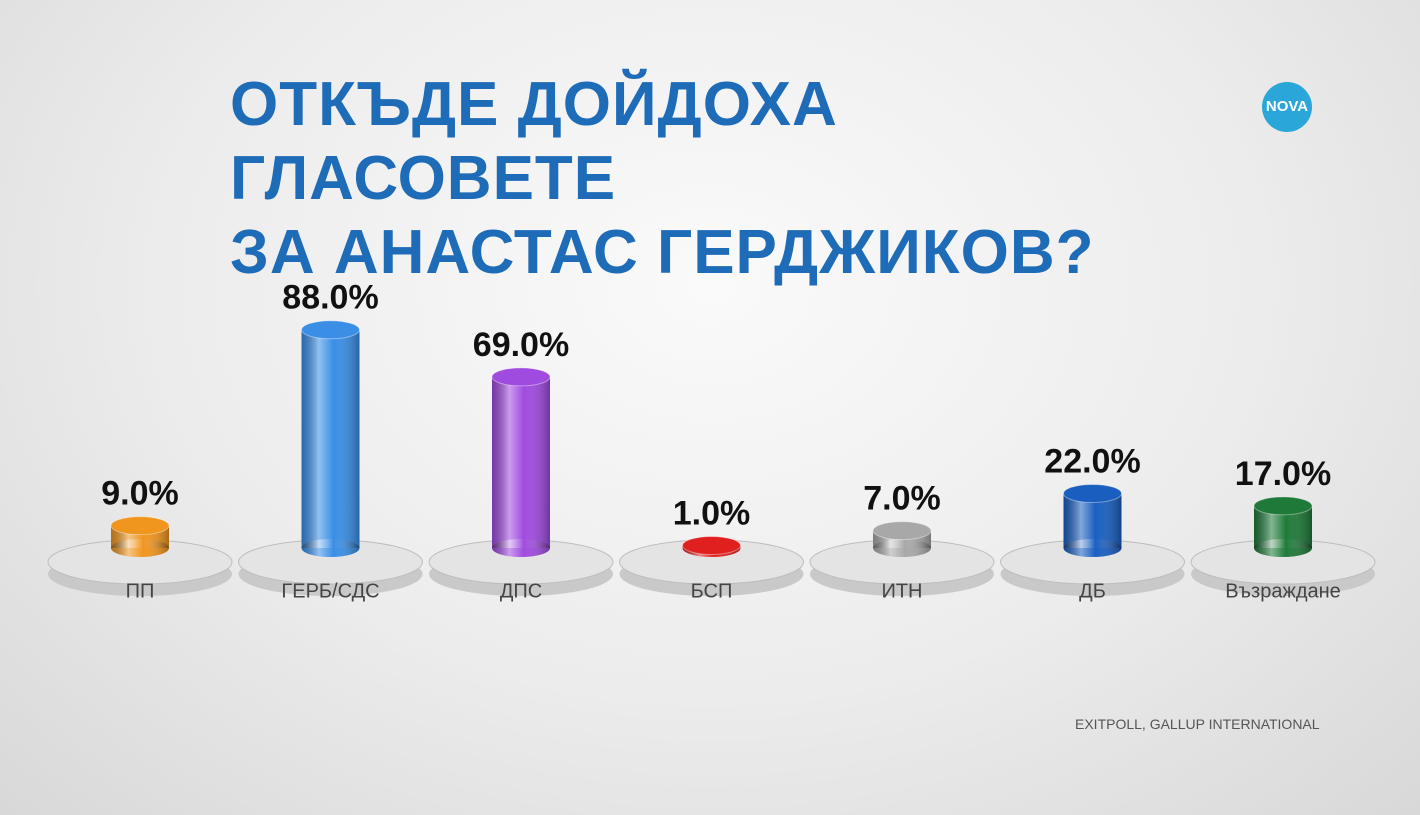  Describe the element at coordinates (1283, 474) in the screenshot. I see `value-label: 17.0%` at that location.